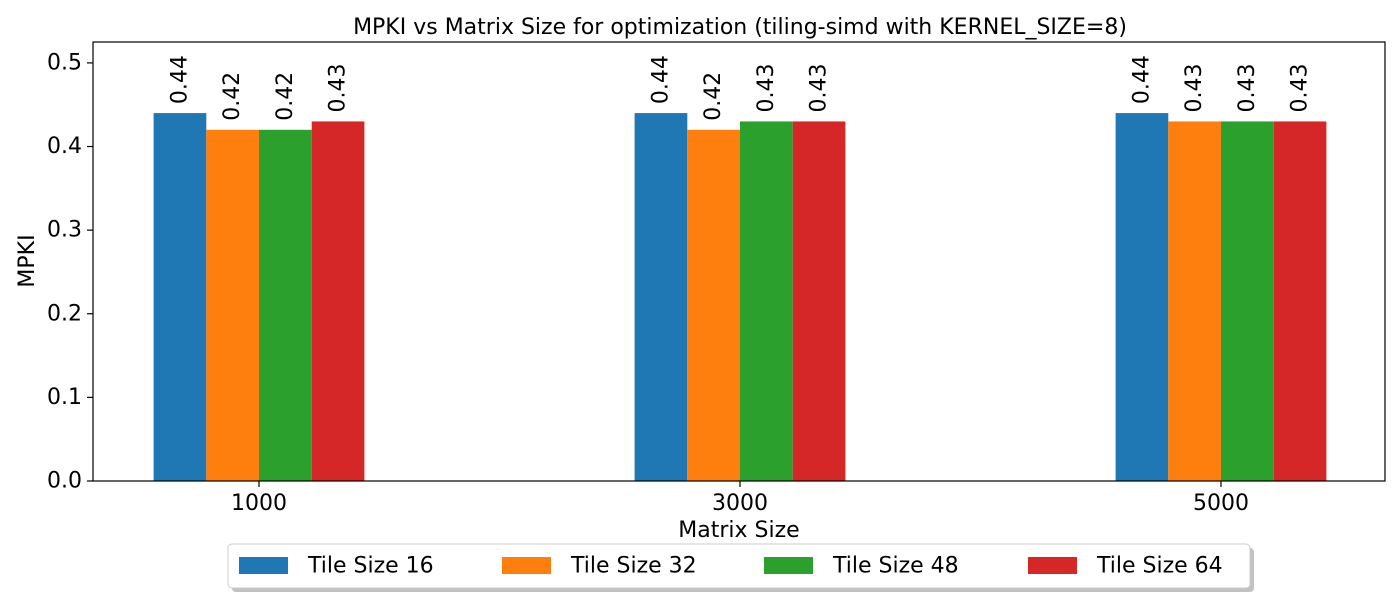 The height and width of the screenshot is (600, 1400). Describe the element at coordinates (1247, 87) in the screenshot. I see `data-label-5000-series-3: 0.43` at that location.